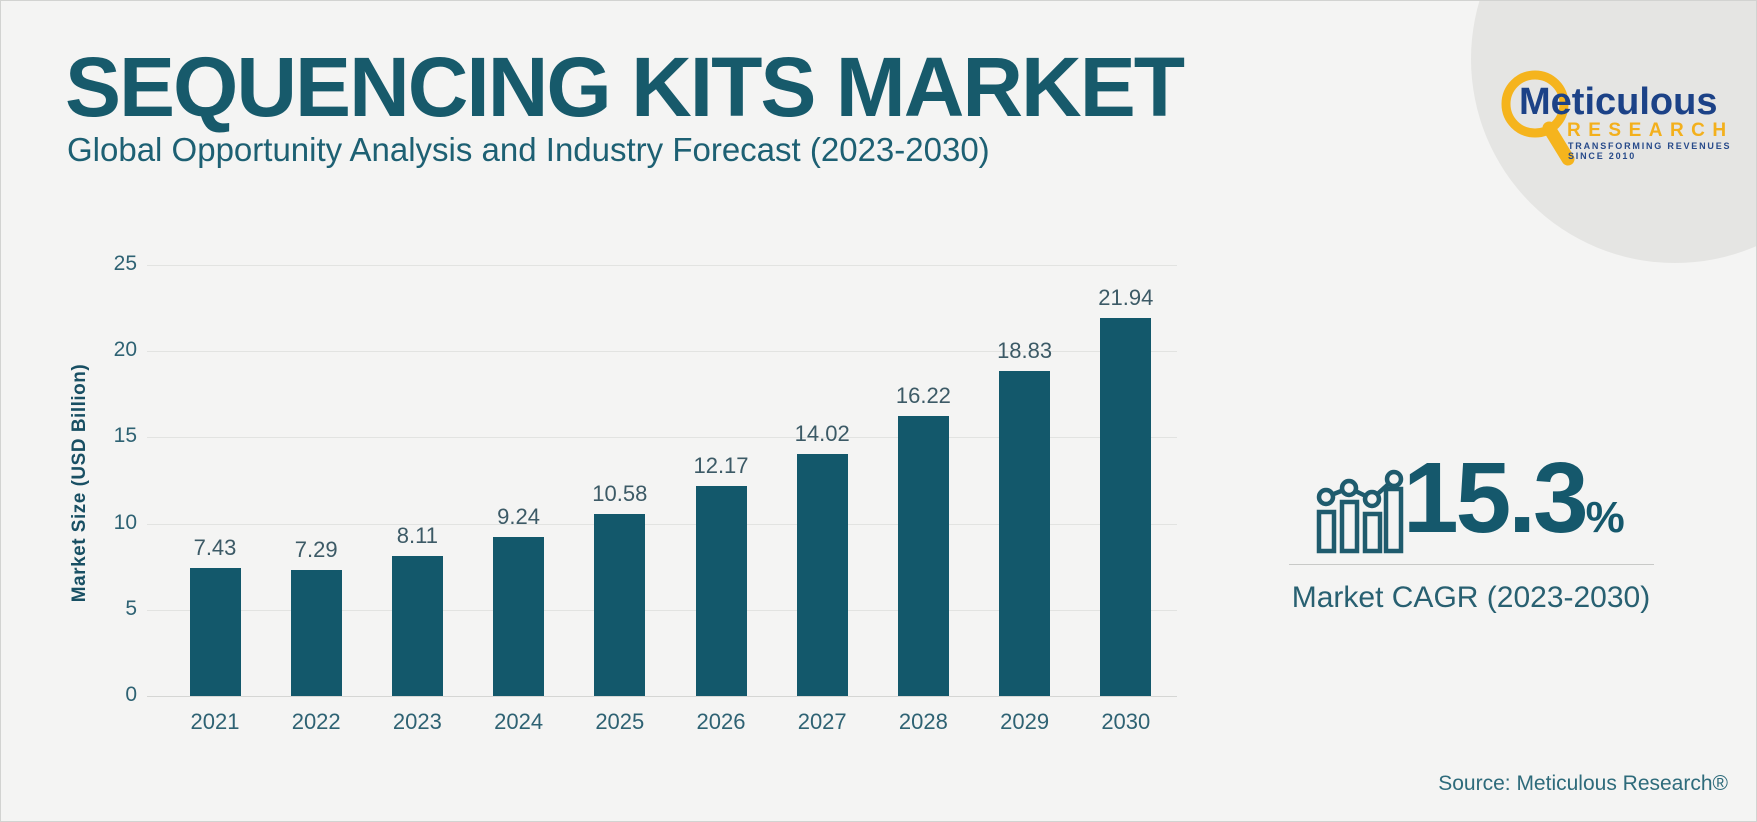 The width and height of the screenshot is (1757, 822). I want to click on source-attribution: Source: Meticulous Research®, so click(1583, 783).